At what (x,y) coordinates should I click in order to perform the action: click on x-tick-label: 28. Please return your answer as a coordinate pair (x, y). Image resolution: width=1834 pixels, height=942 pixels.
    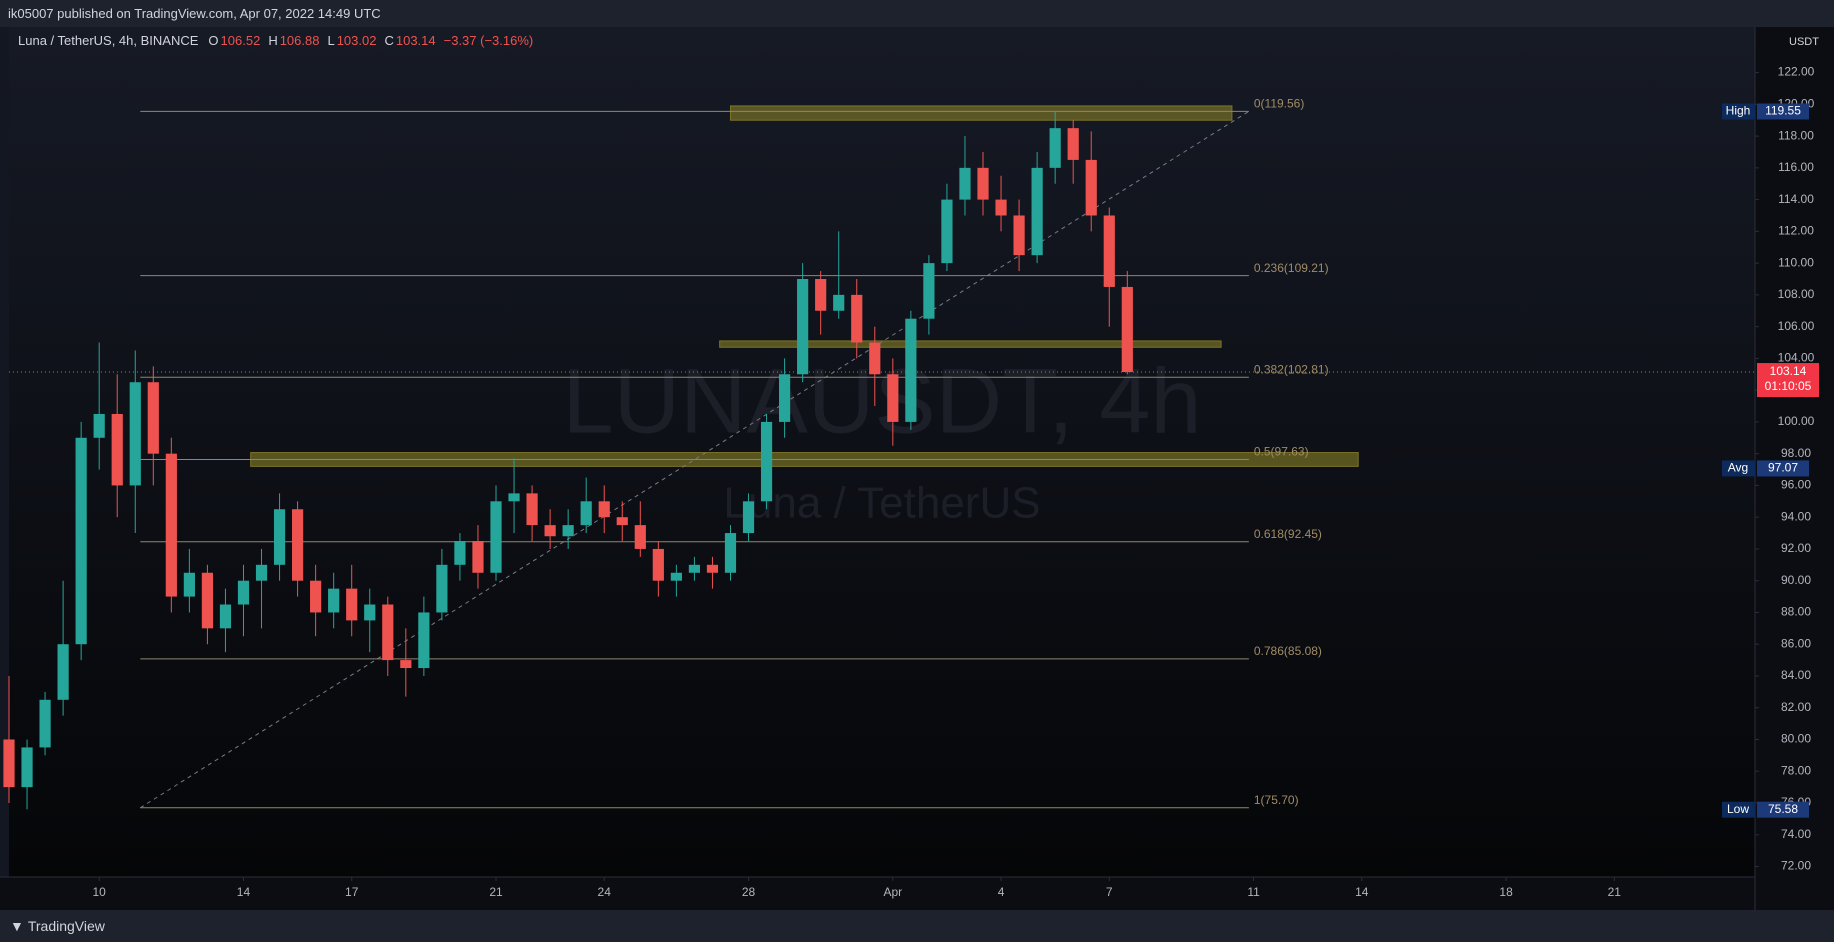
    Looking at the image, I should click on (749, 892).